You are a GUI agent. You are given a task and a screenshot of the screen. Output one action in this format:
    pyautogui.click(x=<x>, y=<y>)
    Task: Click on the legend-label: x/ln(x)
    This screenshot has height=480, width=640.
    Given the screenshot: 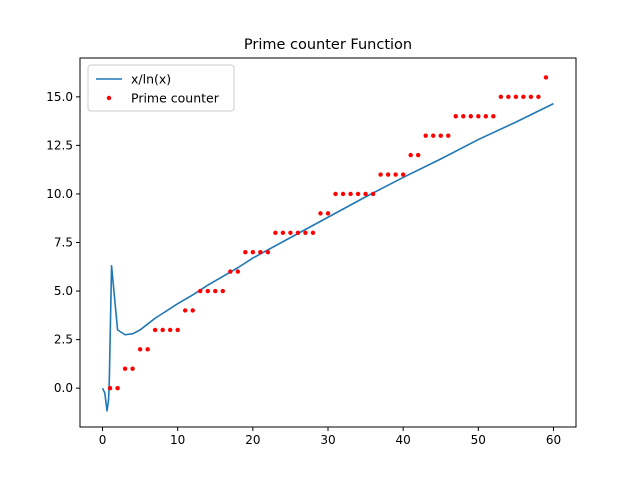 What is the action you would take?
    pyautogui.click(x=151, y=79)
    